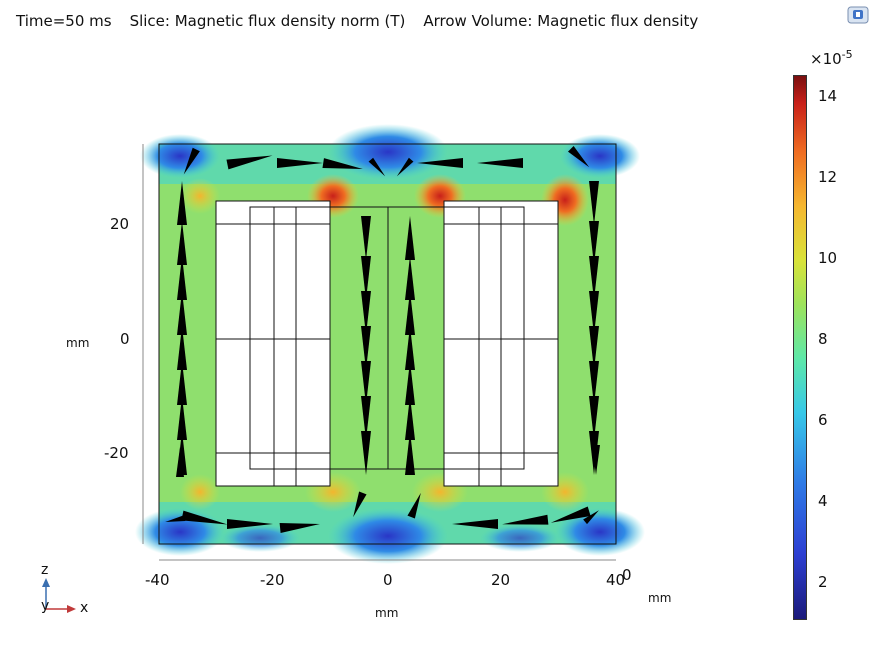 The width and height of the screenshot is (874, 656). I want to click on colorbar, so click(800, 347).